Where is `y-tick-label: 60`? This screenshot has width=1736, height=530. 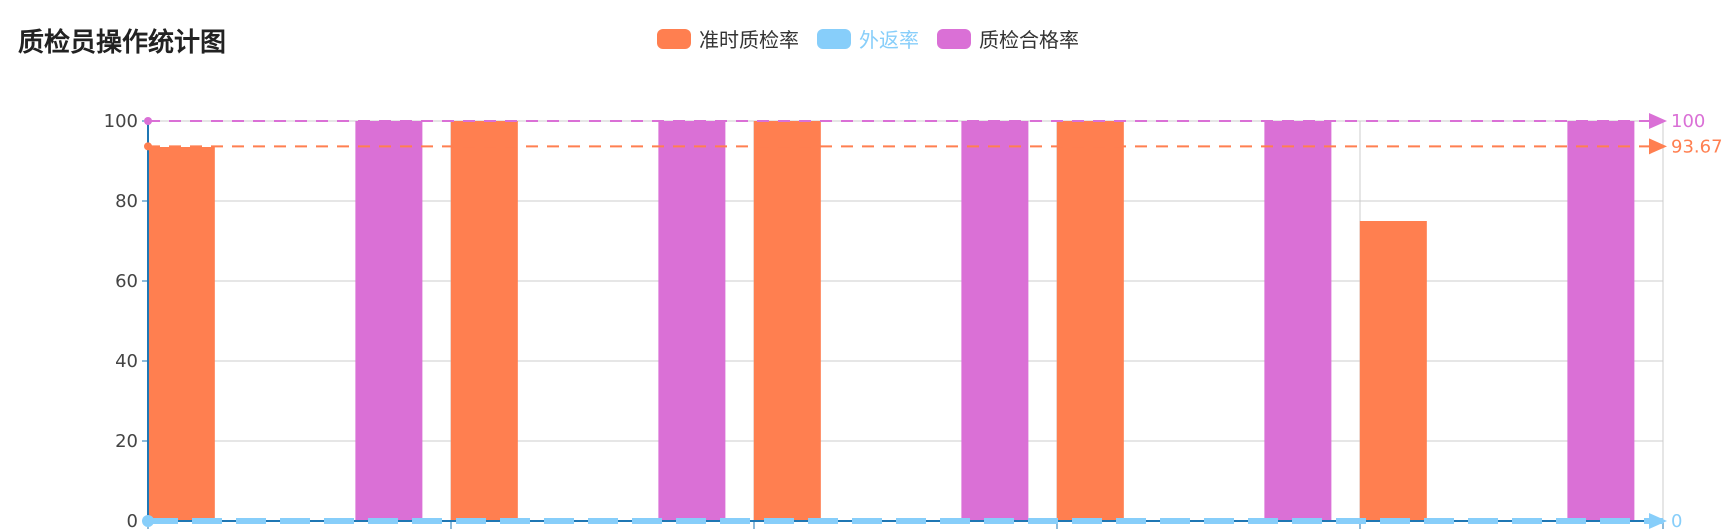 y-tick-label: 60 is located at coordinates (126, 281).